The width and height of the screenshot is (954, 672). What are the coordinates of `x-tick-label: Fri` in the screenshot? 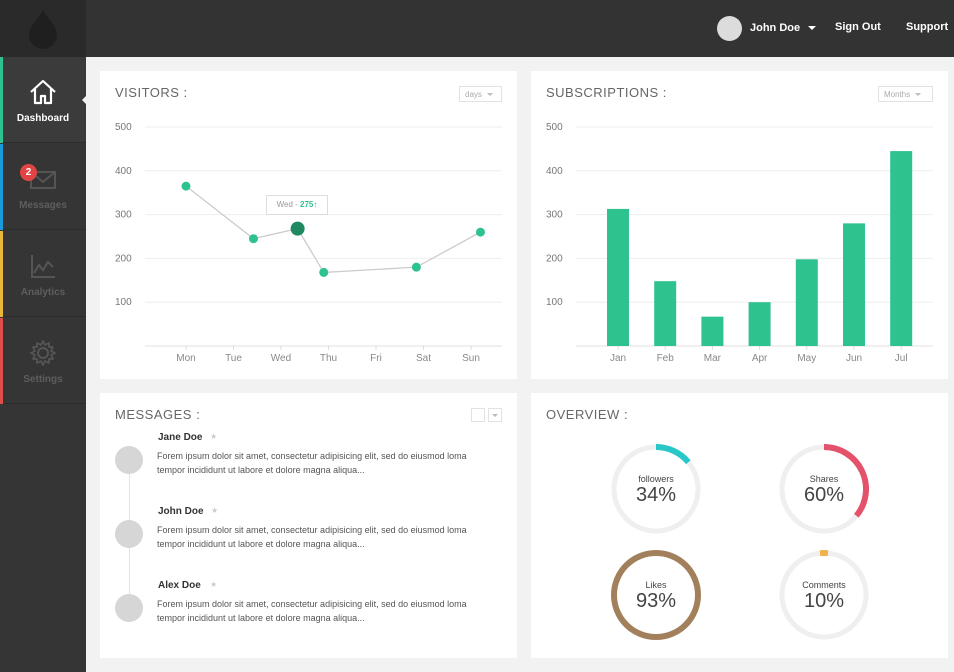 It's located at (376, 358).